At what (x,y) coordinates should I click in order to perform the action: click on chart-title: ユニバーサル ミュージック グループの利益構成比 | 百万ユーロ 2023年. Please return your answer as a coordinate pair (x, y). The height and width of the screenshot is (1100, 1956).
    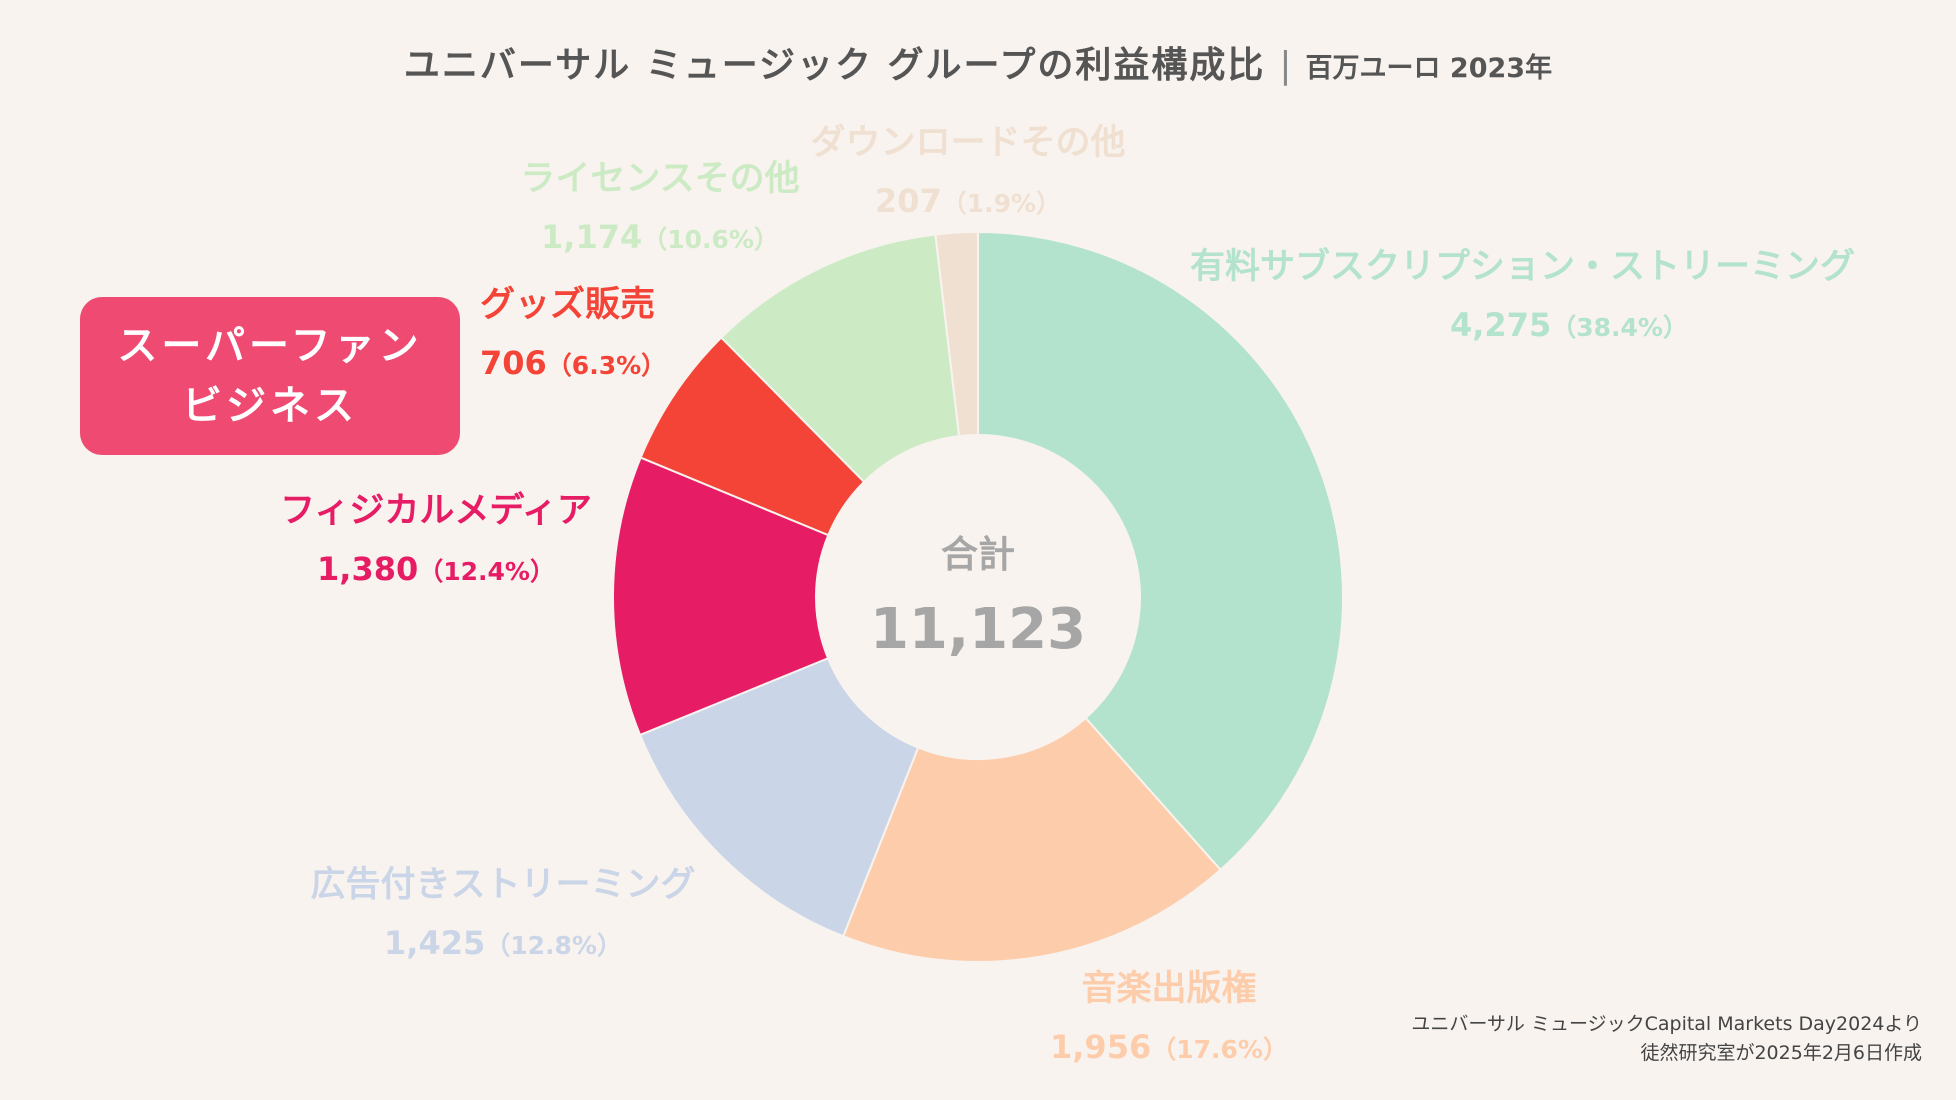
    Looking at the image, I should click on (978, 62).